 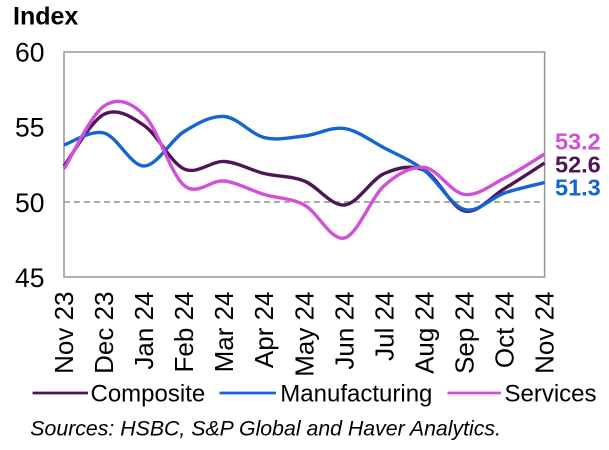 I want to click on svg-text: Aug 24, so click(x=425, y=333).